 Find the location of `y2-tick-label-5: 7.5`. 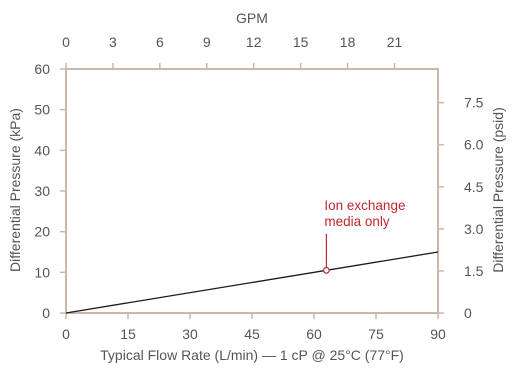

y2-tick-label-5: 7.5 is located at coordinates (474, 103).